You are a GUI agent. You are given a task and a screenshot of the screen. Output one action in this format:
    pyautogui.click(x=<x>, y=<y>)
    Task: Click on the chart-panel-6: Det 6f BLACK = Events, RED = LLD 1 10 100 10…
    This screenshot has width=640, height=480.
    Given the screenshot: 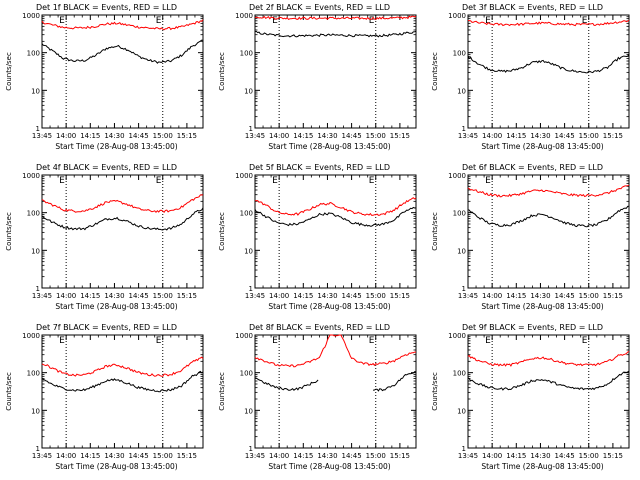 What is the action you would take?
    pyautogui.click(x=530, y=237)
    